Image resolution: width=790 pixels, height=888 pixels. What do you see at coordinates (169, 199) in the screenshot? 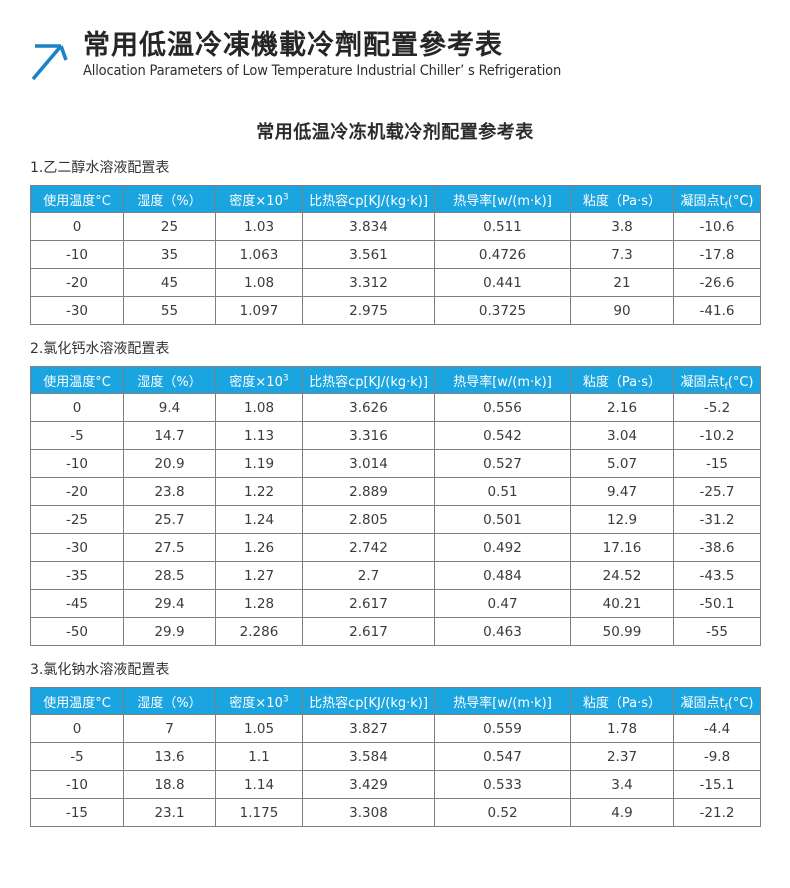
I see `column-header: 湿度（%）` at bounding box center [169, 199].